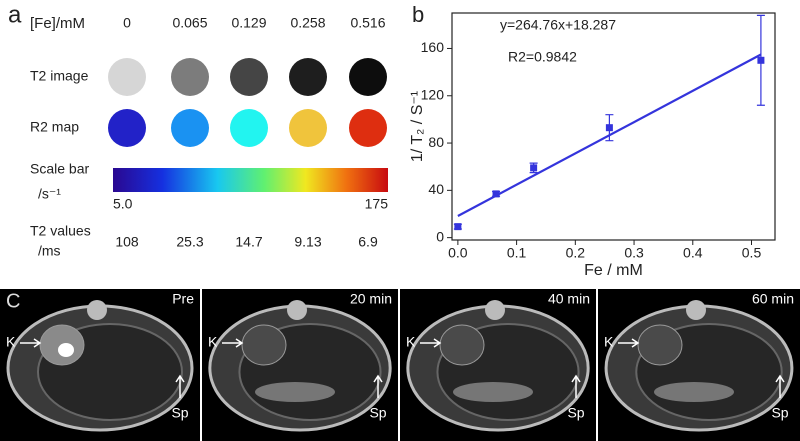 The height and width of the screenshot is (441, 800). Describe the element at coordinates (49, 194) in the screenshot. I see `row-label: /s⁻¹` at that location.